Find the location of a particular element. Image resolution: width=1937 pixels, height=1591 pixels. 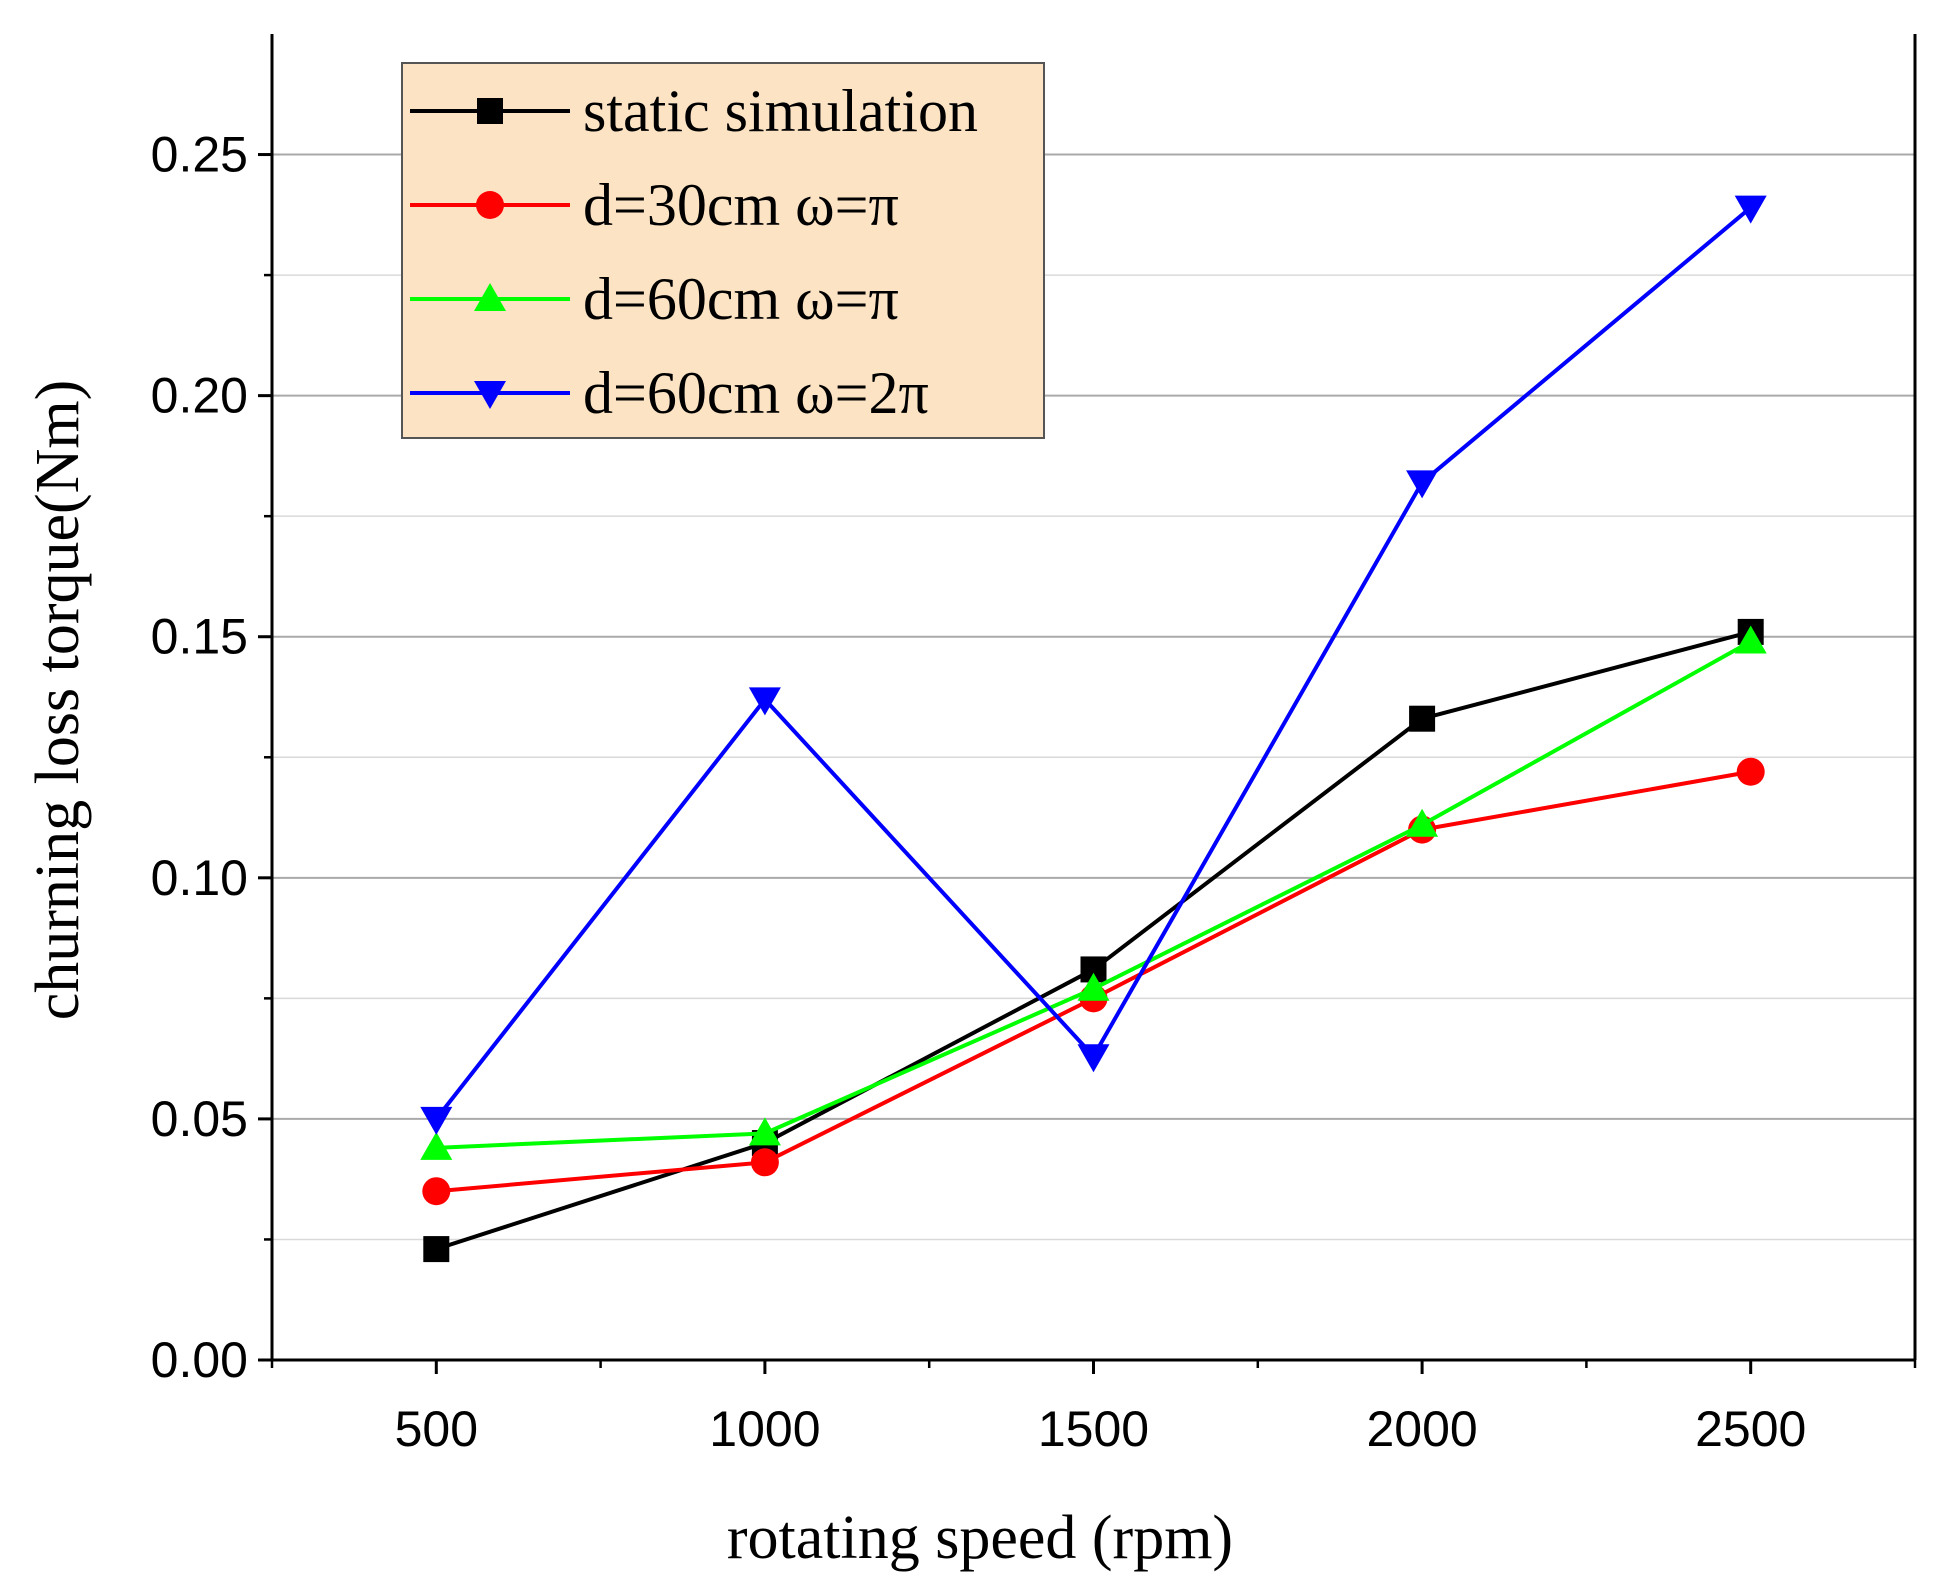

y-axis-title: churning loss torque(Nm) is located at coordinates (58, 700).